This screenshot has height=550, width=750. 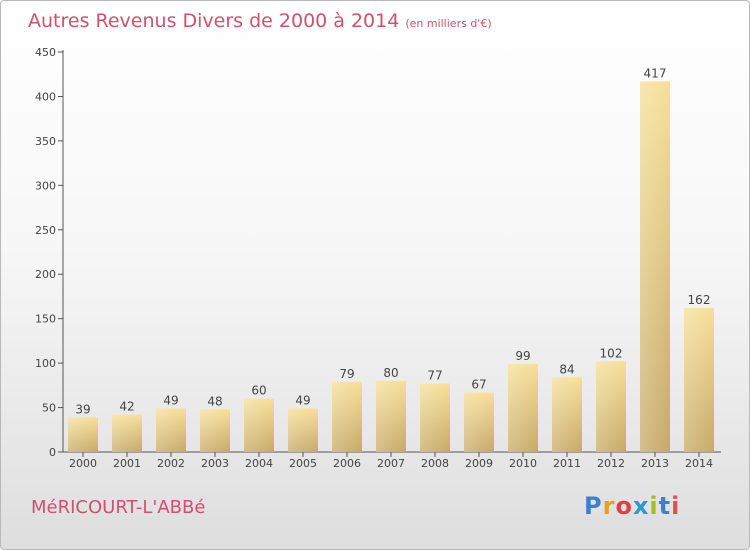 What do you see at coordinates (391, 463) in the screenshot?
I see `x-tick-label: 2007` at bounding box center [391, 463].